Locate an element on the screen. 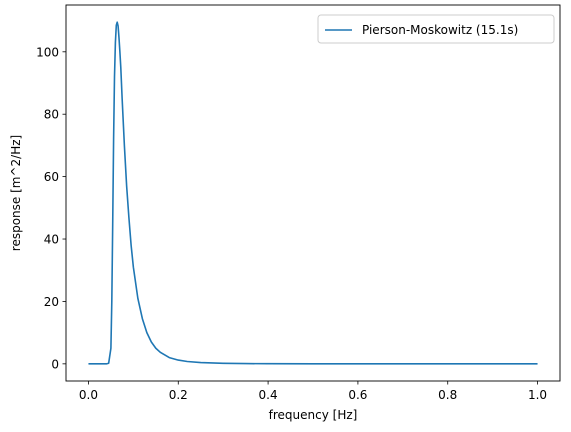 This screenshot has height=432, width=571. y-tick-label: 40 is located at coordinates (51, 240).